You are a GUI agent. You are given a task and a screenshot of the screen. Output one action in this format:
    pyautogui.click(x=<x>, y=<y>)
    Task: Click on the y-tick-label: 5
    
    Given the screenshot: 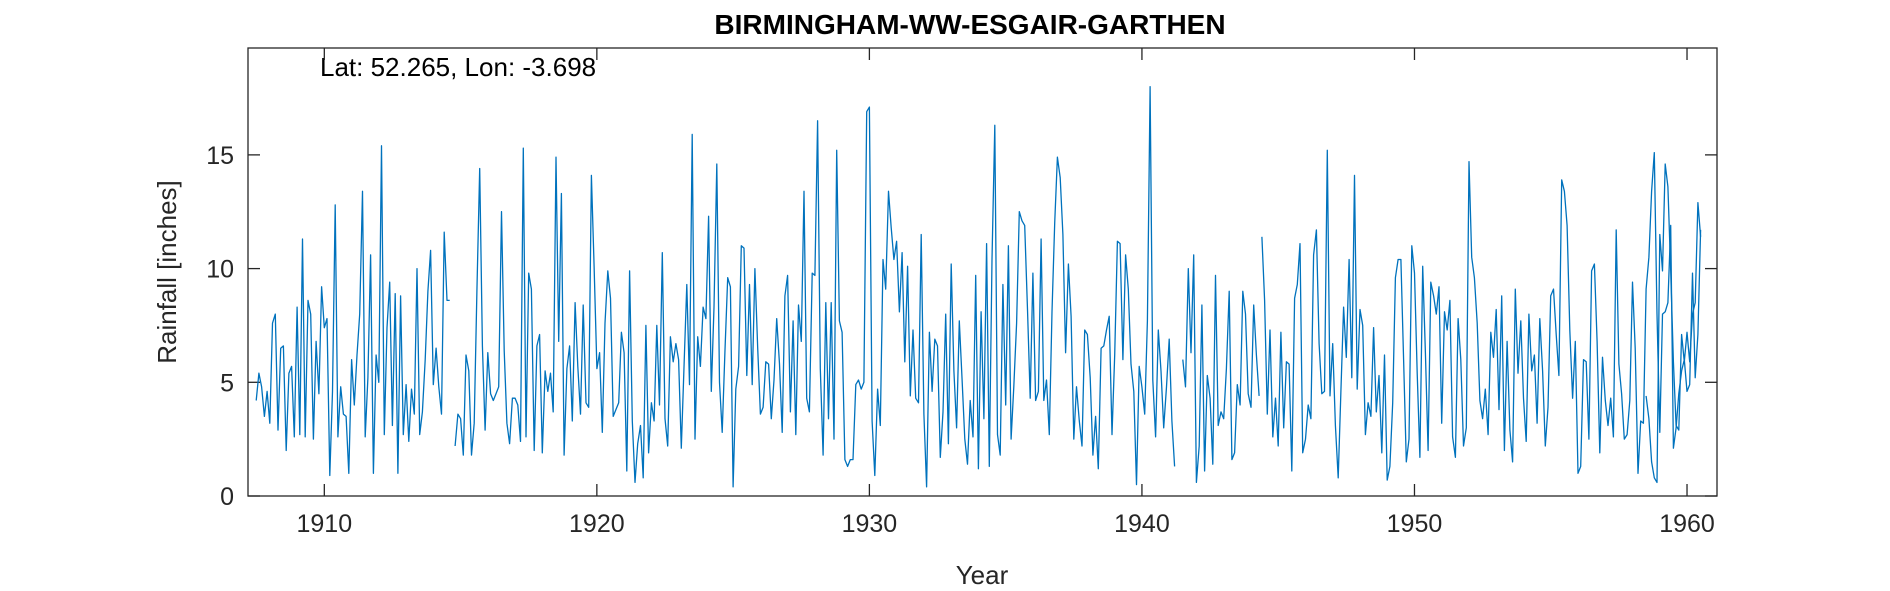 What is the action you would take?
    pyautogui.click(x=227, y=383)
    